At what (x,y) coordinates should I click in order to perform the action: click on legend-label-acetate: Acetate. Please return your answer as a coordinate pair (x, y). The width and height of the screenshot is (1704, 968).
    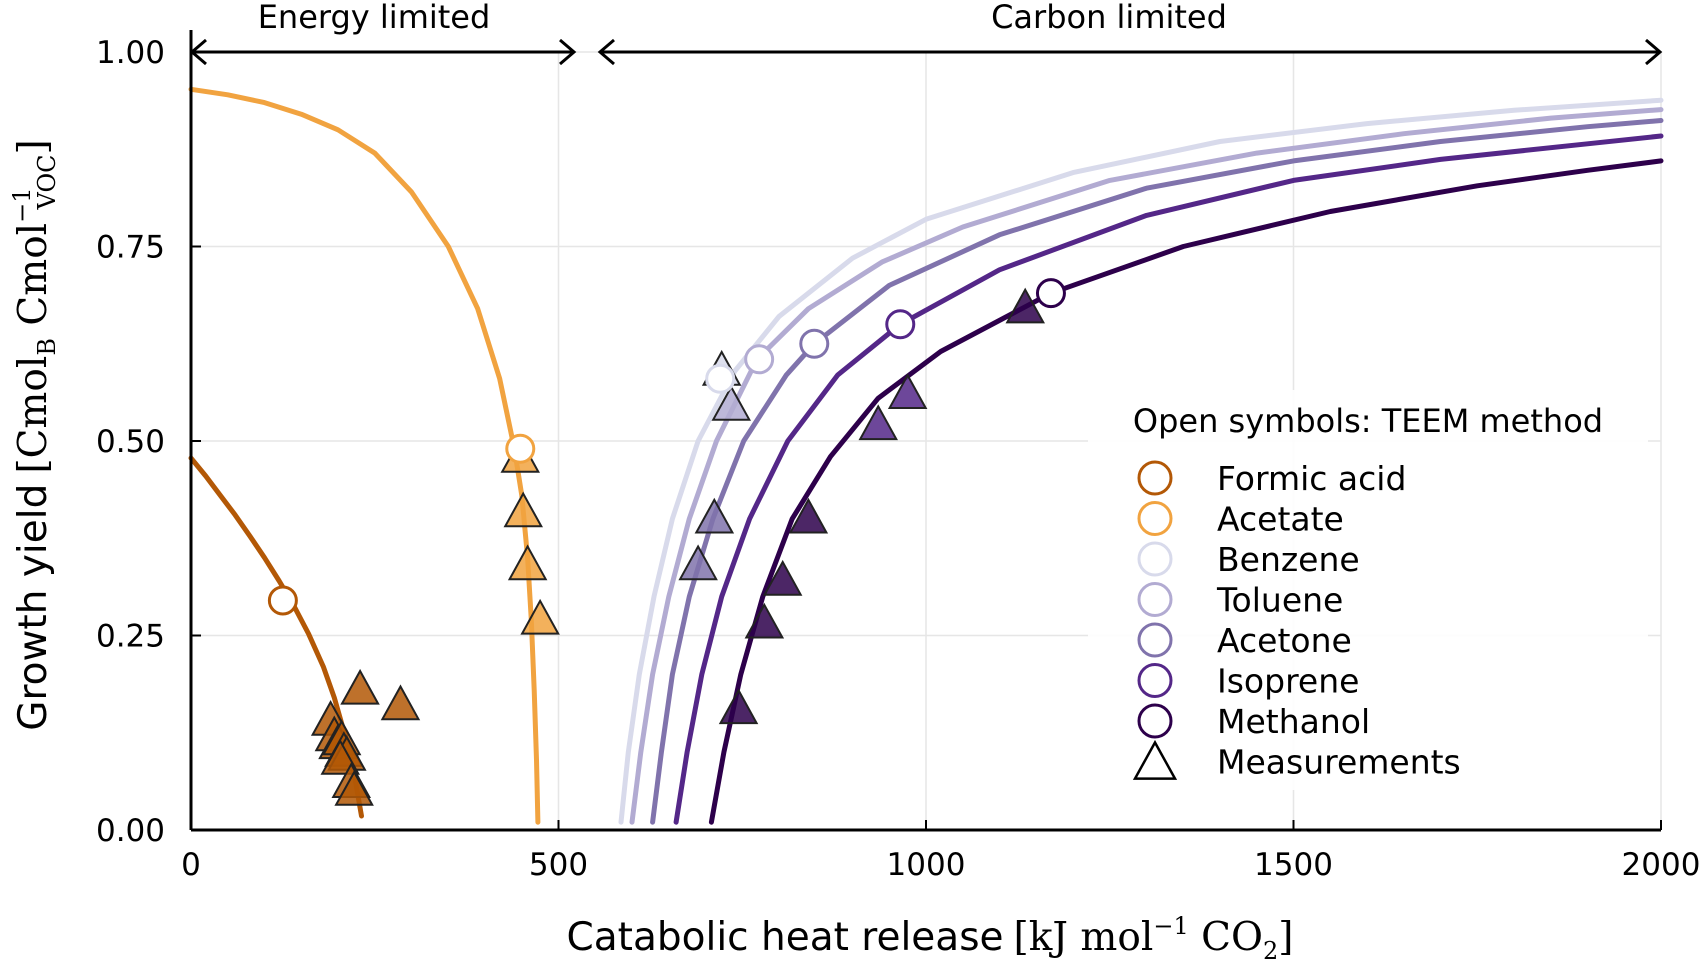
    Looking at the image, I should click on (1280, 519).